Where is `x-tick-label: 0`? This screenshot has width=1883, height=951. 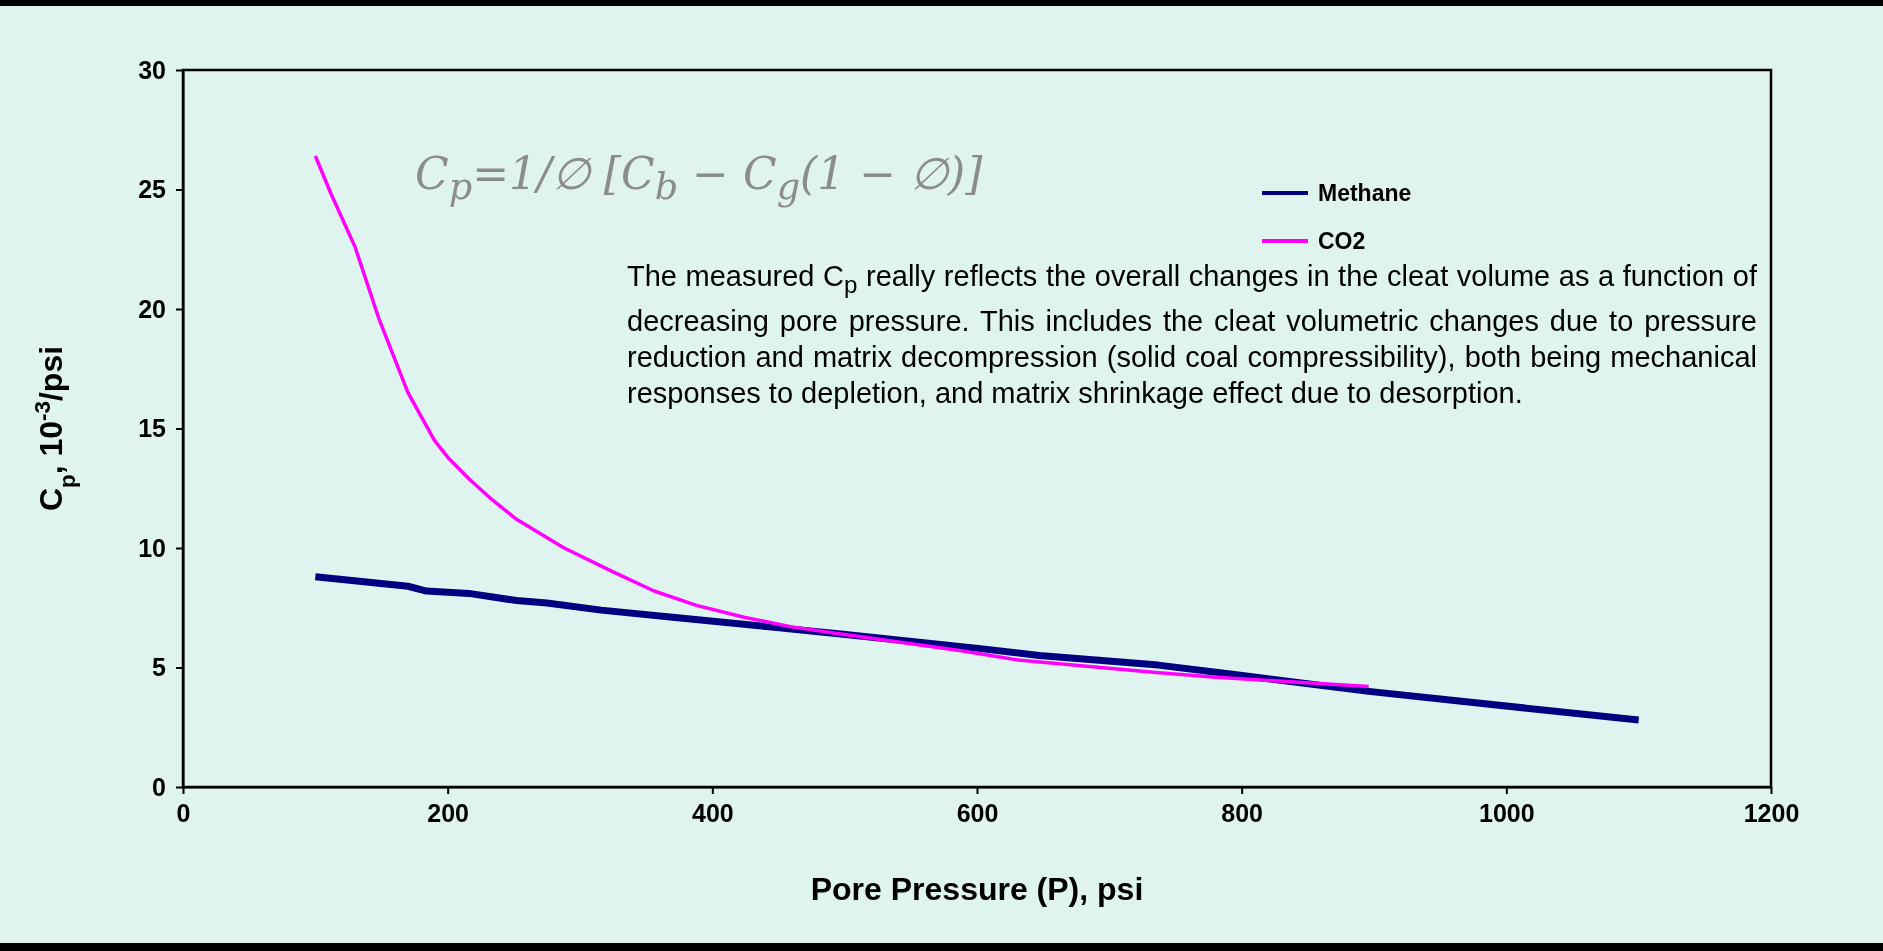
x-tick-label: 0 is located at coordinates (183, 812).